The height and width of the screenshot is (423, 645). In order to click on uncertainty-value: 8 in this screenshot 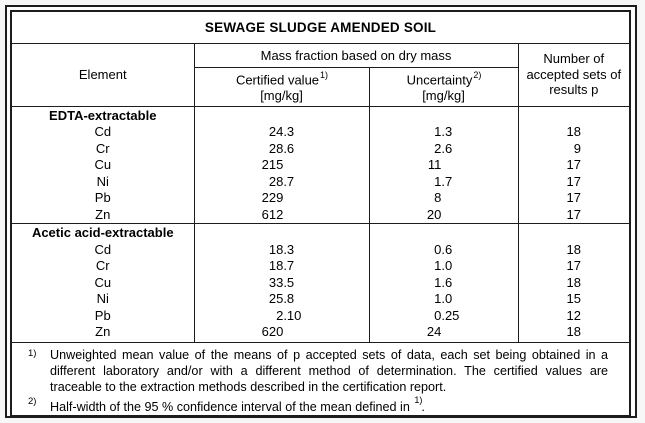, I will do `click(438, 197)`.